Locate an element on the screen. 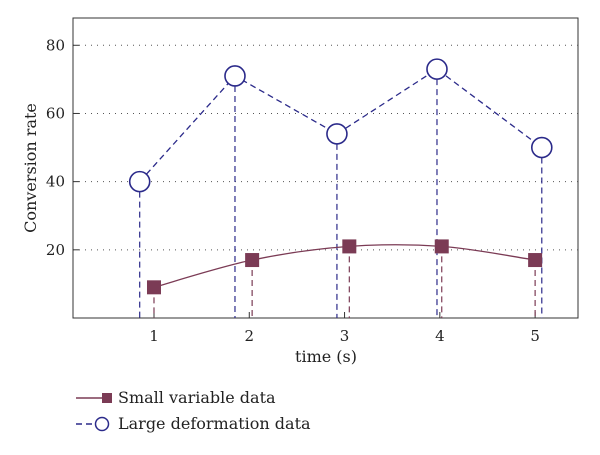 The width and height of the screenshot is (600, 455). y-axis-label: Conversion rate is located at coordinates (30, 168).